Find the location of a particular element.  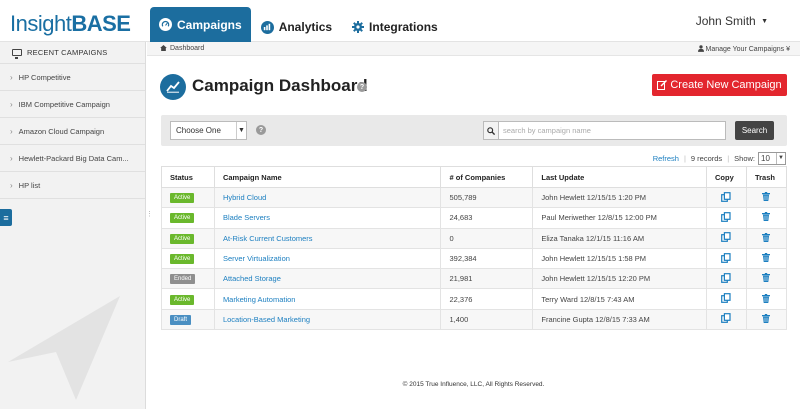

last-update-cell: John Hewlett 12/15/15 1:58 PM is located at coordinates (620, 258).